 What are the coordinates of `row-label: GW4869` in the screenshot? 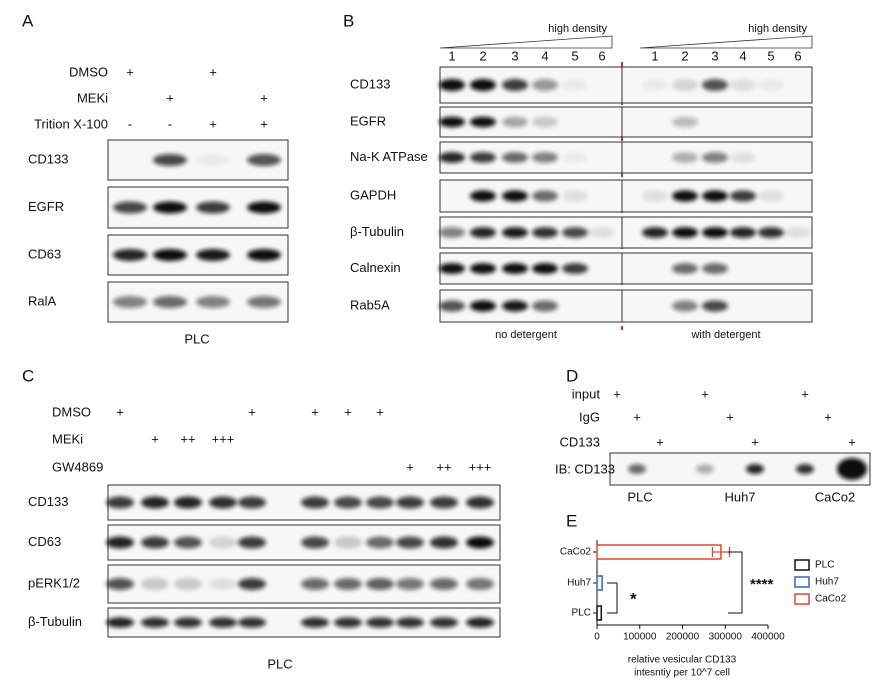 It's located at (77, 466).